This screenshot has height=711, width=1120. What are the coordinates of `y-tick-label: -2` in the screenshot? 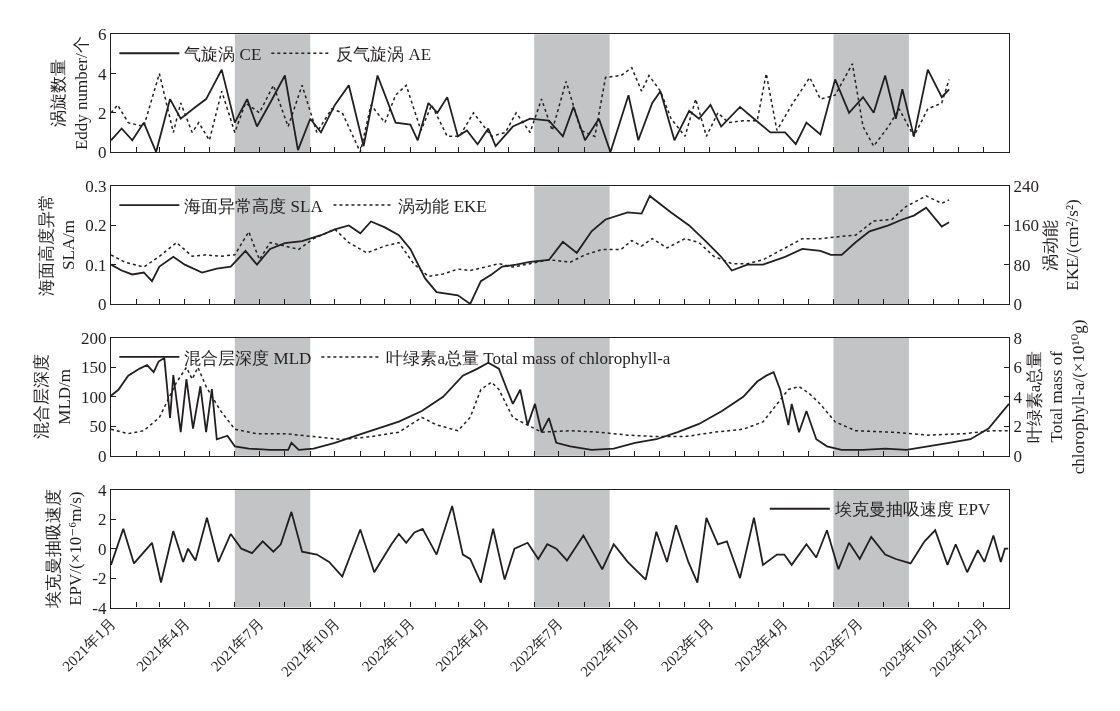 It's located at (99, 579).